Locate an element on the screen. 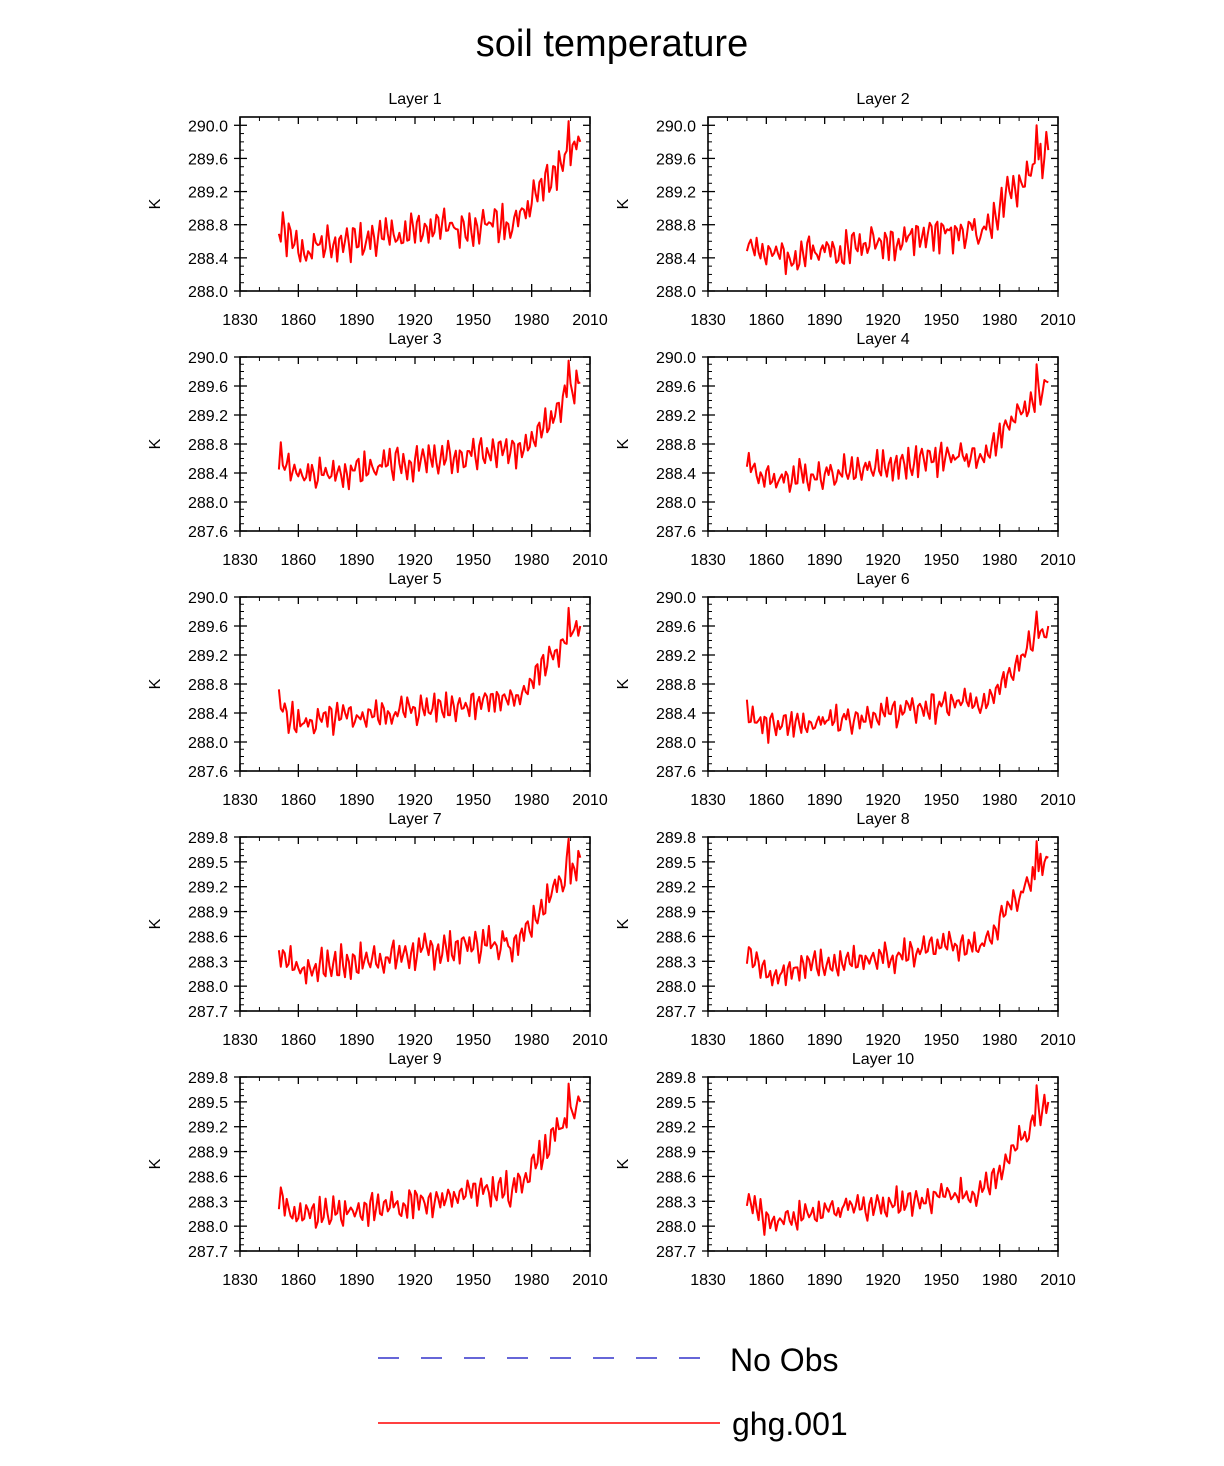 The image size is (1224, 1466). figure-title: soil temperature is located at coordinates (612, 44).